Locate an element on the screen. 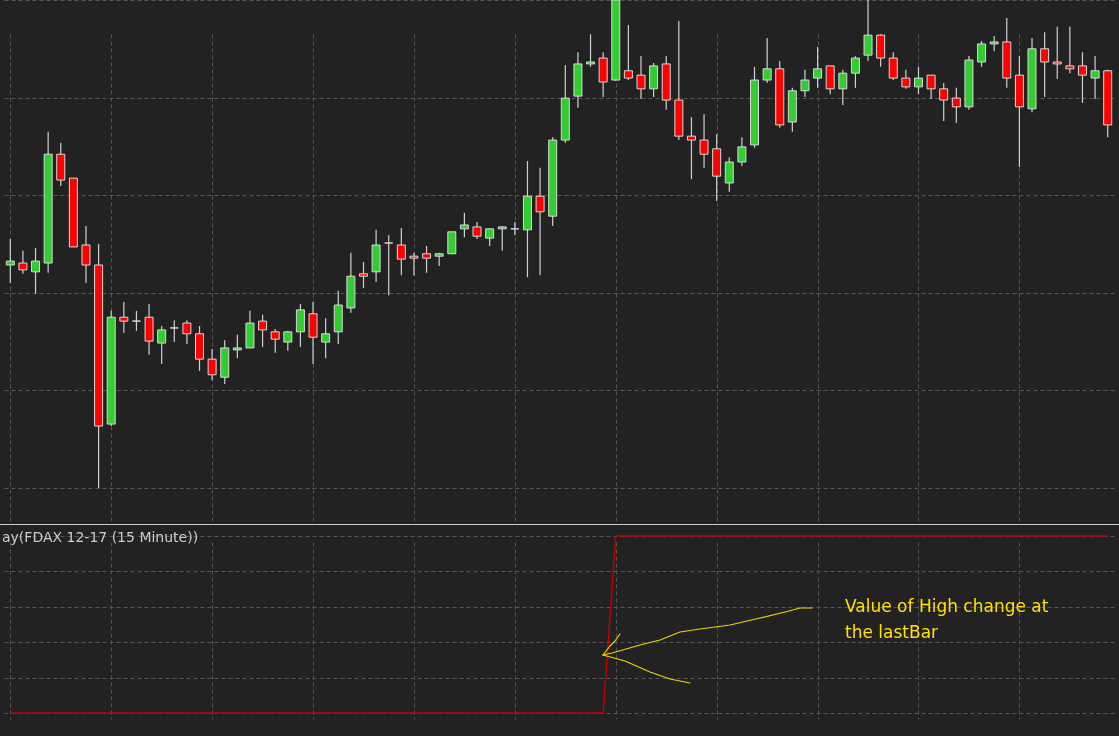 This screenshot has width=1119, height=736. annotation: Value of High change at the lastBar is located at coordinates (947, 619).